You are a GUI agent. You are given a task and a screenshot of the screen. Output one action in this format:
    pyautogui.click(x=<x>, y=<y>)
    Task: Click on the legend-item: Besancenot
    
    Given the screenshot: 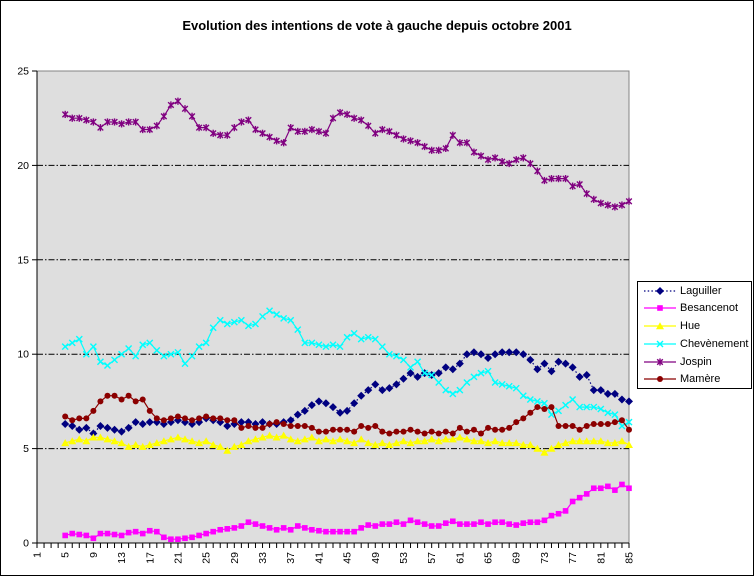 What is the action you would take?
    pyautogui.click(x=697, y=309)
    